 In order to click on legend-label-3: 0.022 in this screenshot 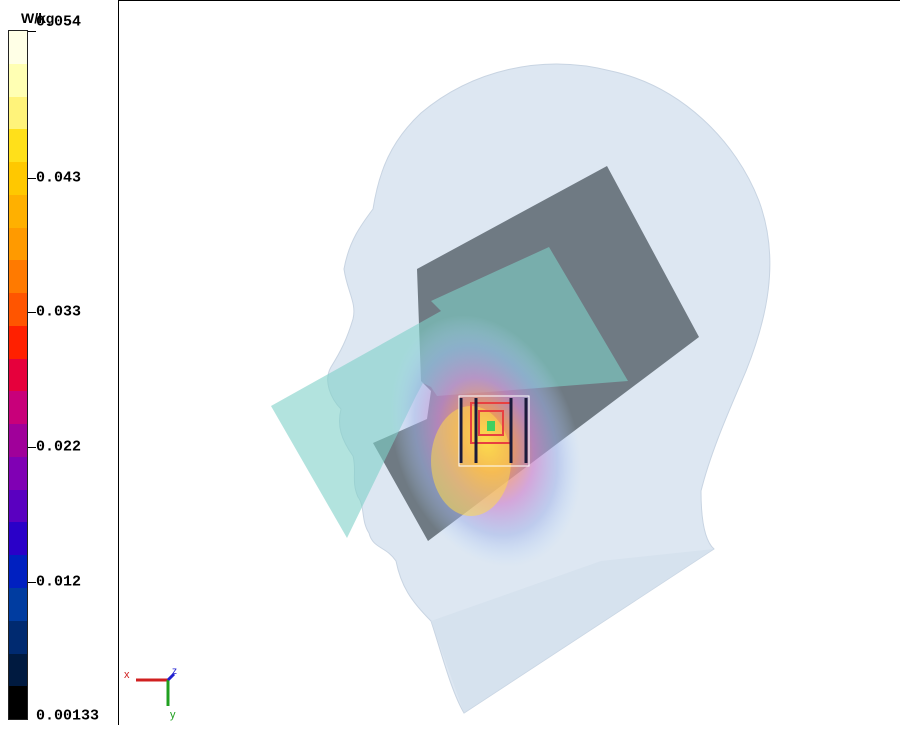, I will do `click(59, 447)`.